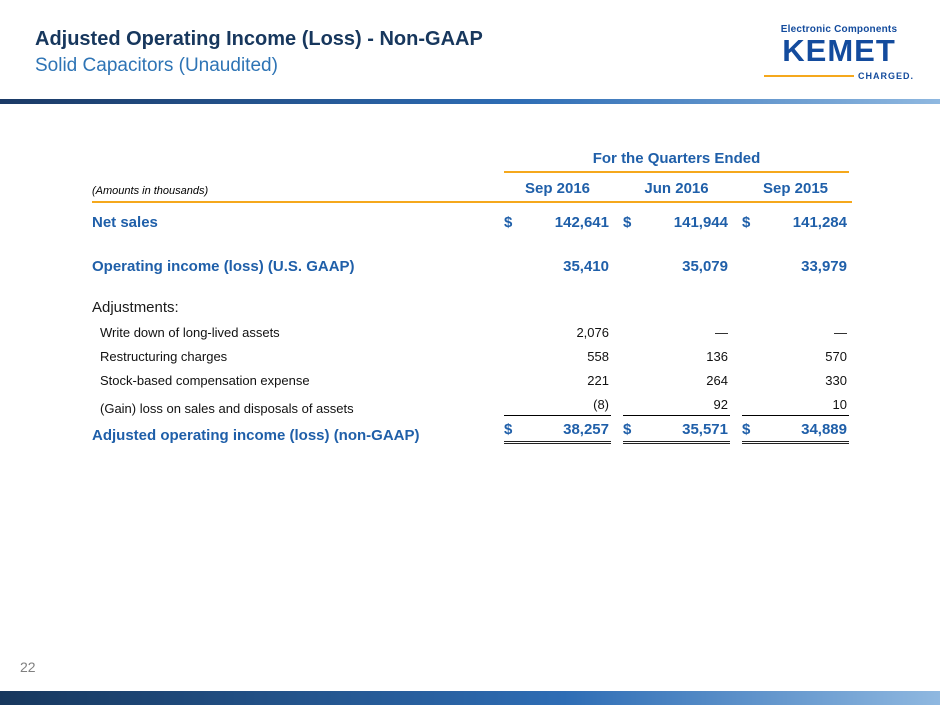  I want to click on value-cell: $142,641, so click(557, 222).